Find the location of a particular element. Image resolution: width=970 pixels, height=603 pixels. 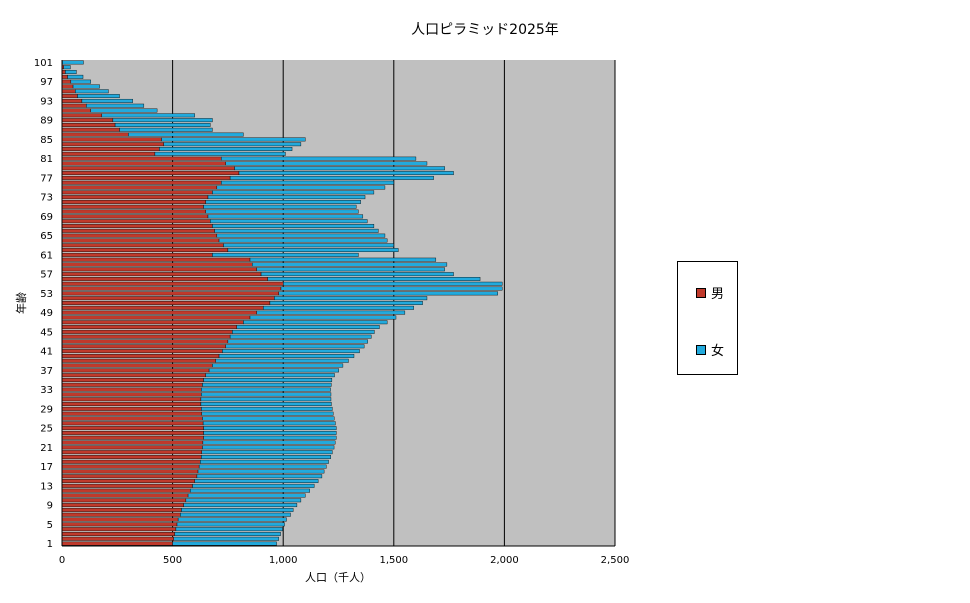

y-tick-label: 25 is located at coordinates (46, 429).